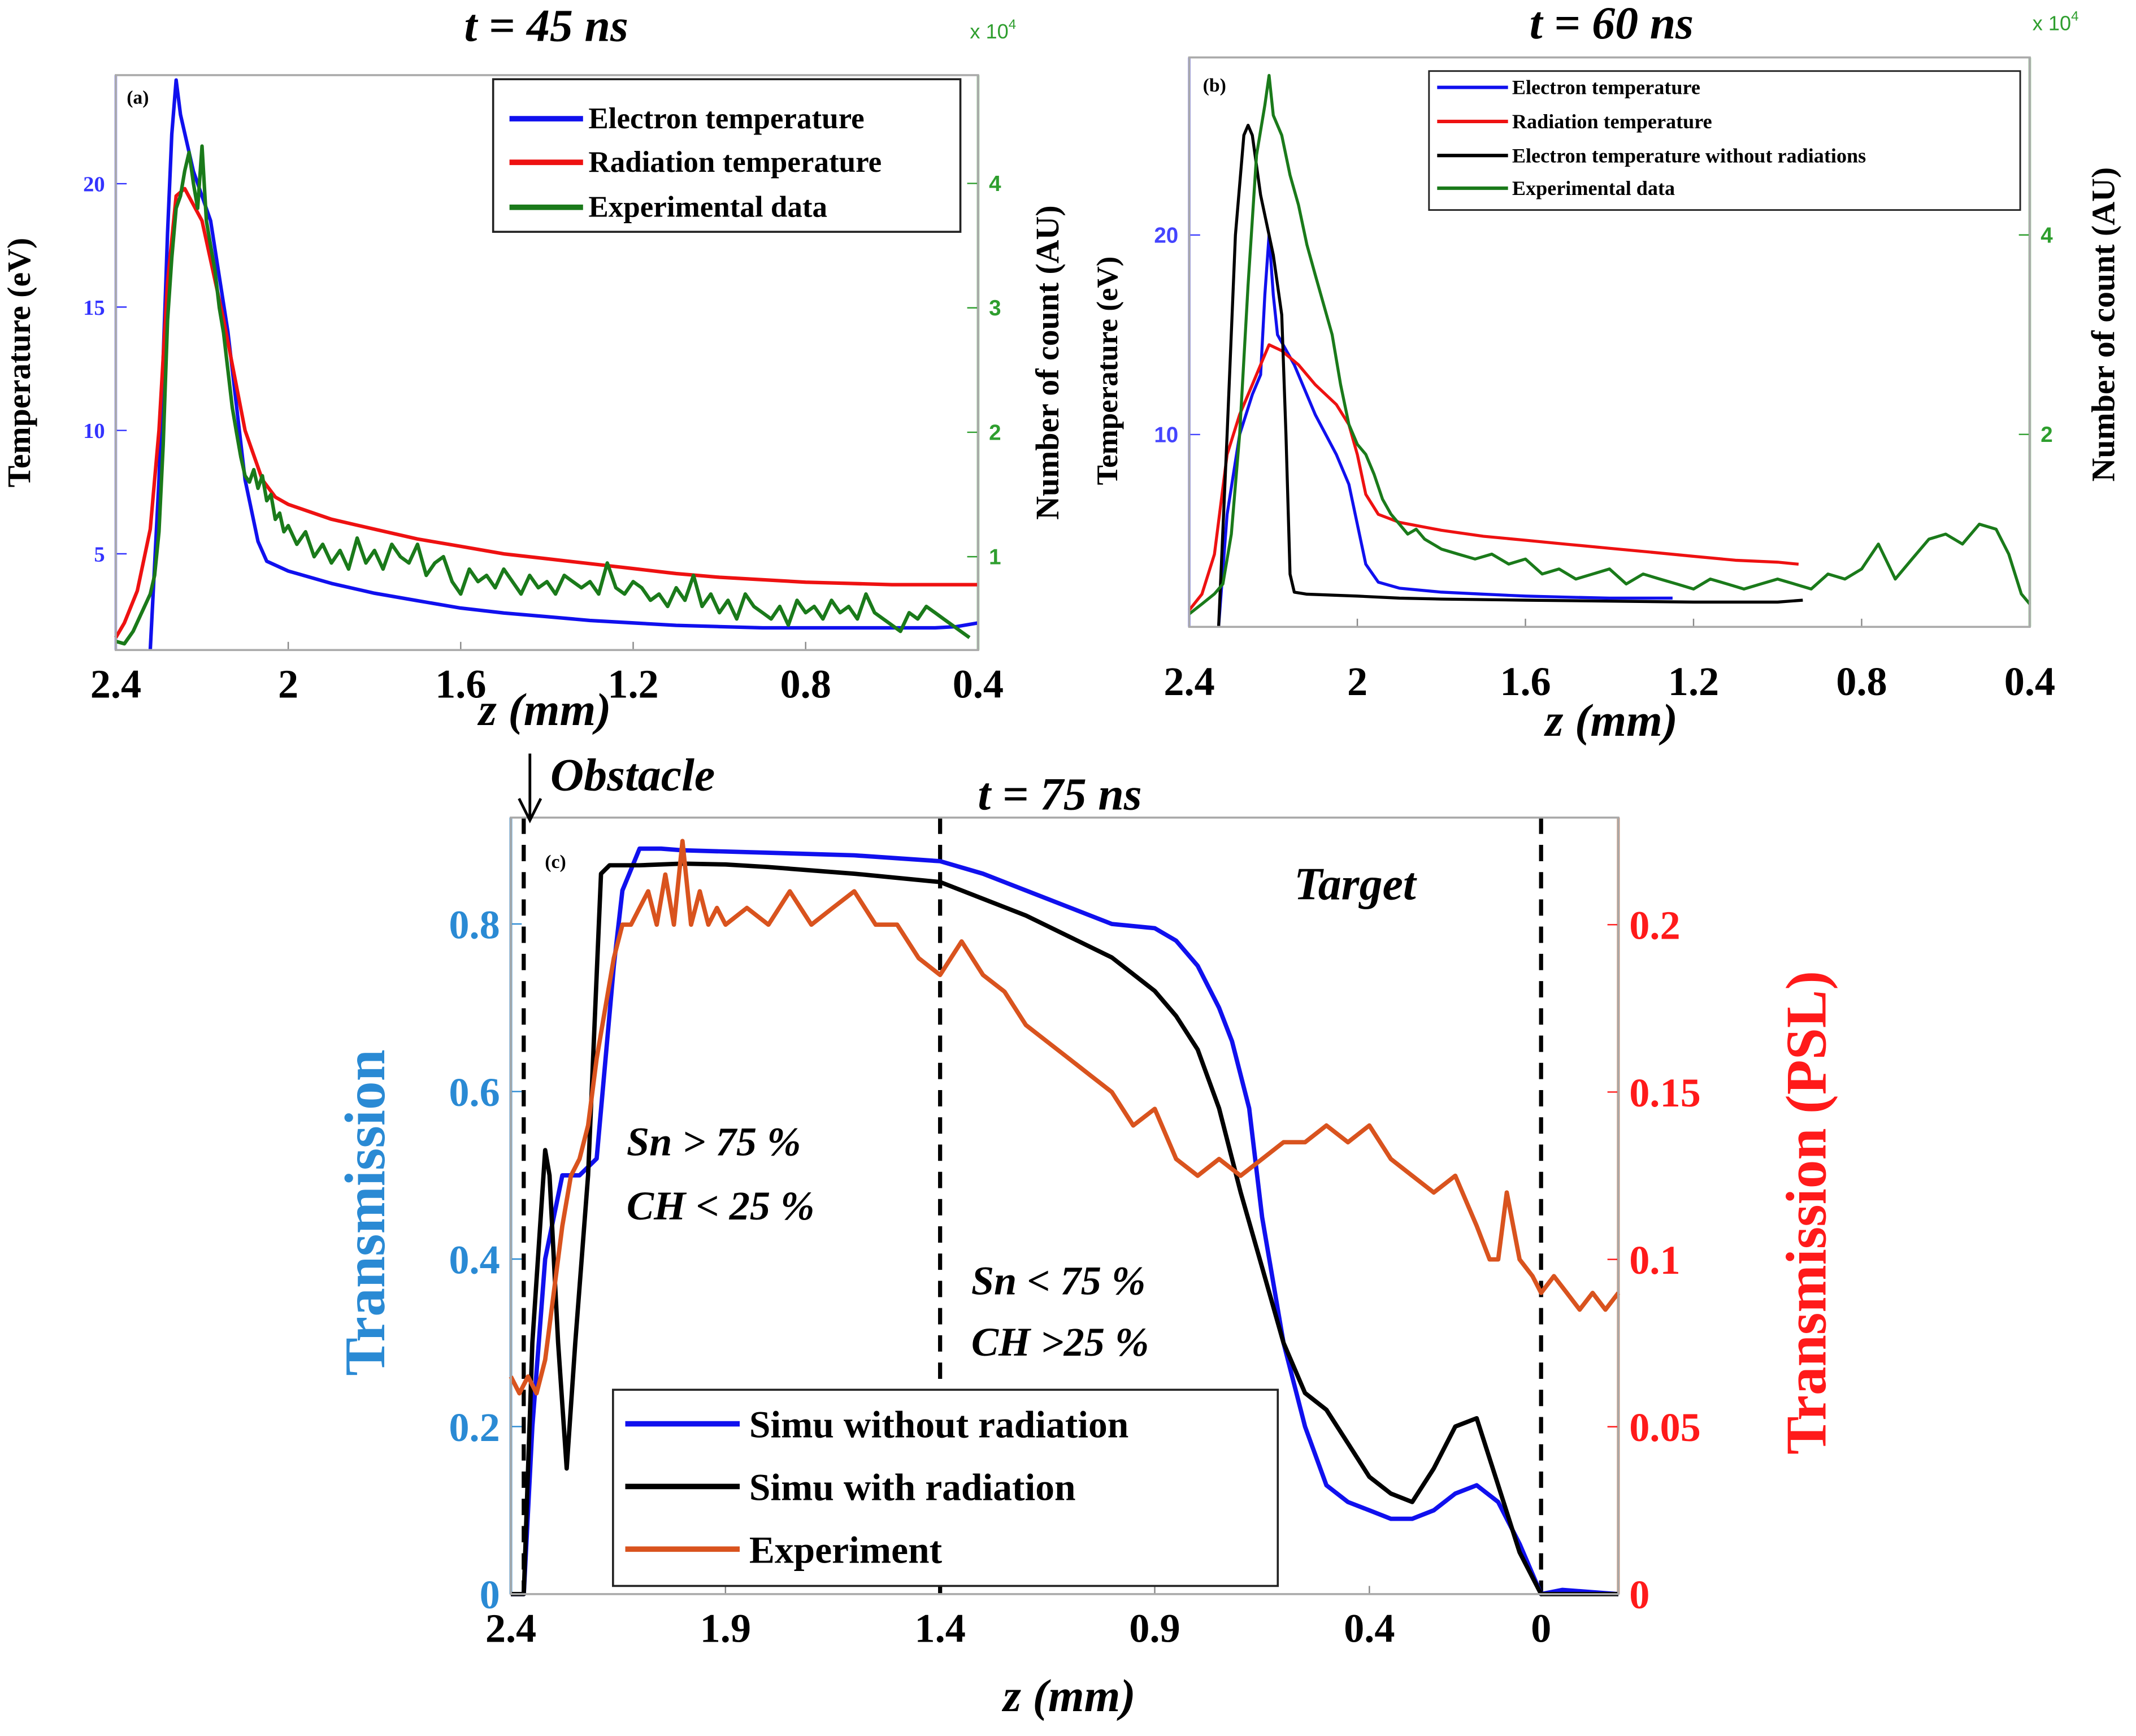  Describe the element at coordinates (912, 1487) in the screenshot. I see `legend-label-with-radiation: Simu with radiation` at that location.